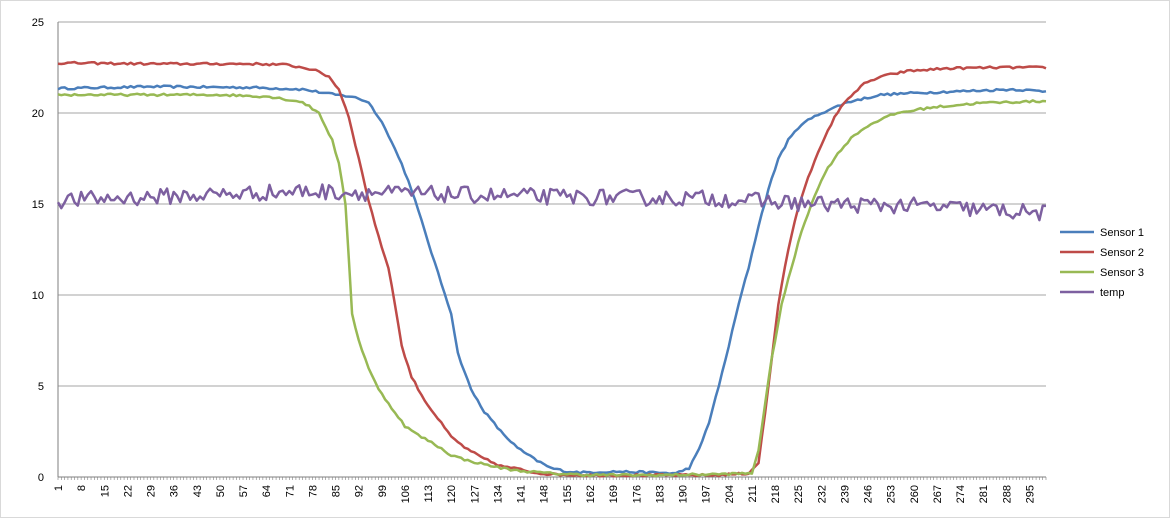 This screenshot has height=518, width=1170. Describe the element at coordinates (707, 494) in the screenshot. I see `x-tick-label: 197` at that location.